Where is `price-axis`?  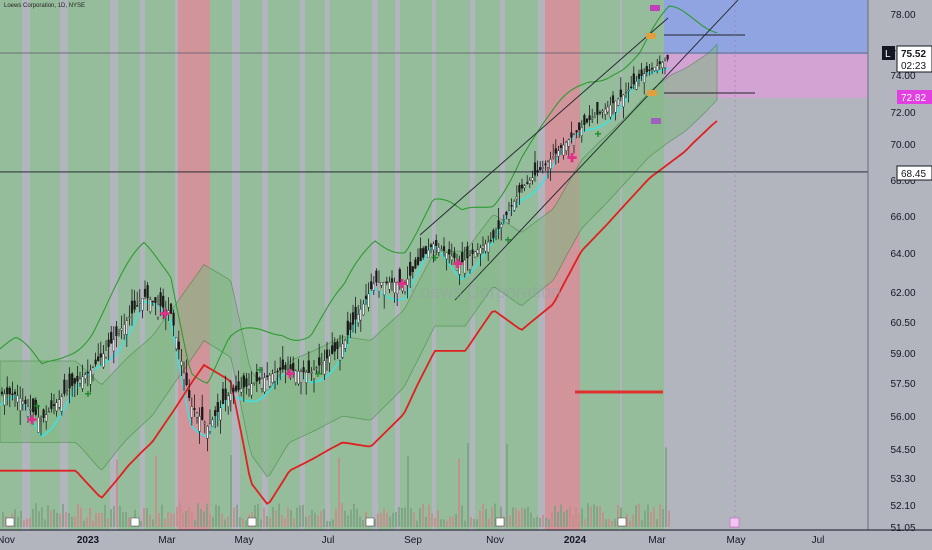
price-axis is located at coordinates (900, 265).